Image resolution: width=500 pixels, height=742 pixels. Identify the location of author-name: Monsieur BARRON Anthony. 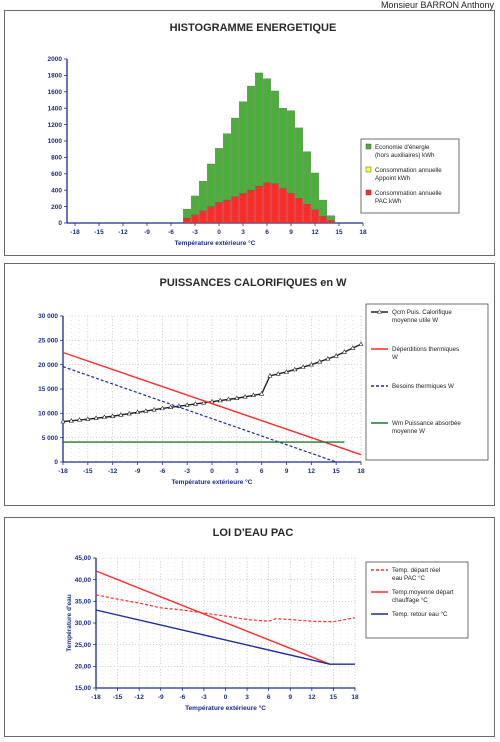
(437, 5).